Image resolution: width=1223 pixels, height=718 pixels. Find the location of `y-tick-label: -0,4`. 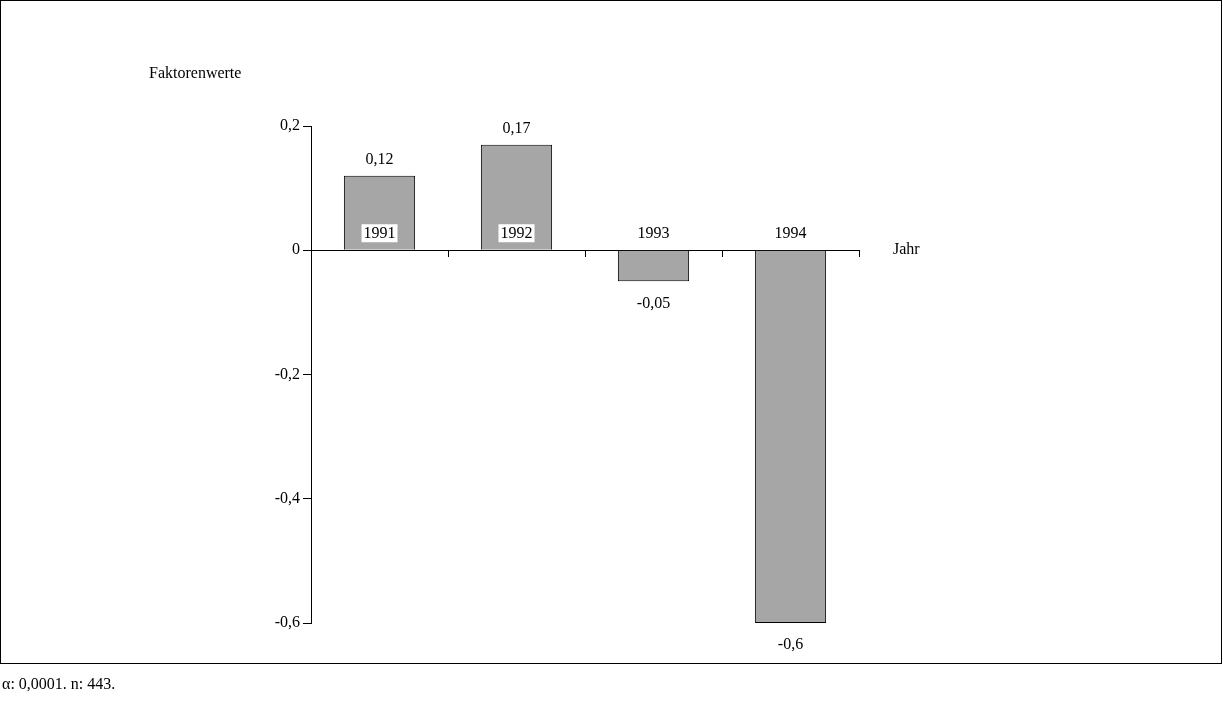

y-tick-label: -0,4 is located at coordinates (287, 497).